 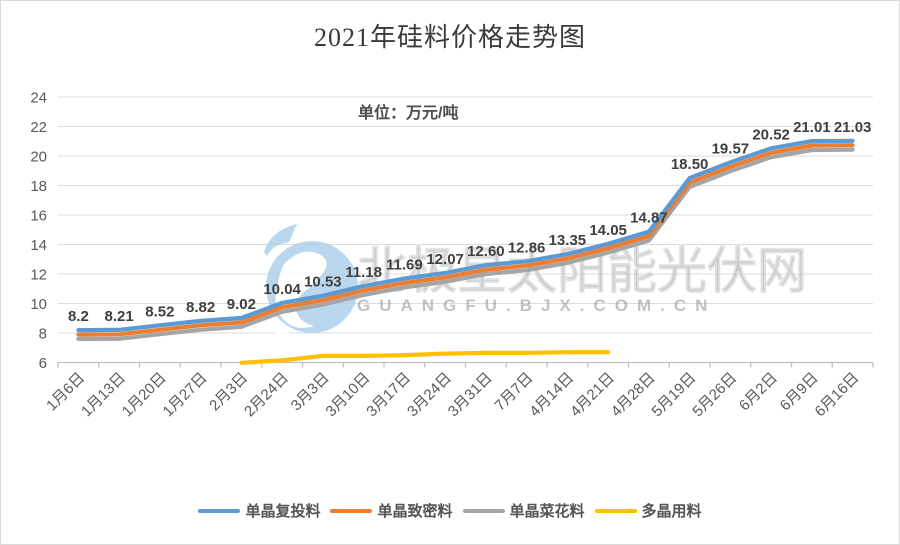 I want to click on svg-text: 8.21, so click(x=119, y=316).